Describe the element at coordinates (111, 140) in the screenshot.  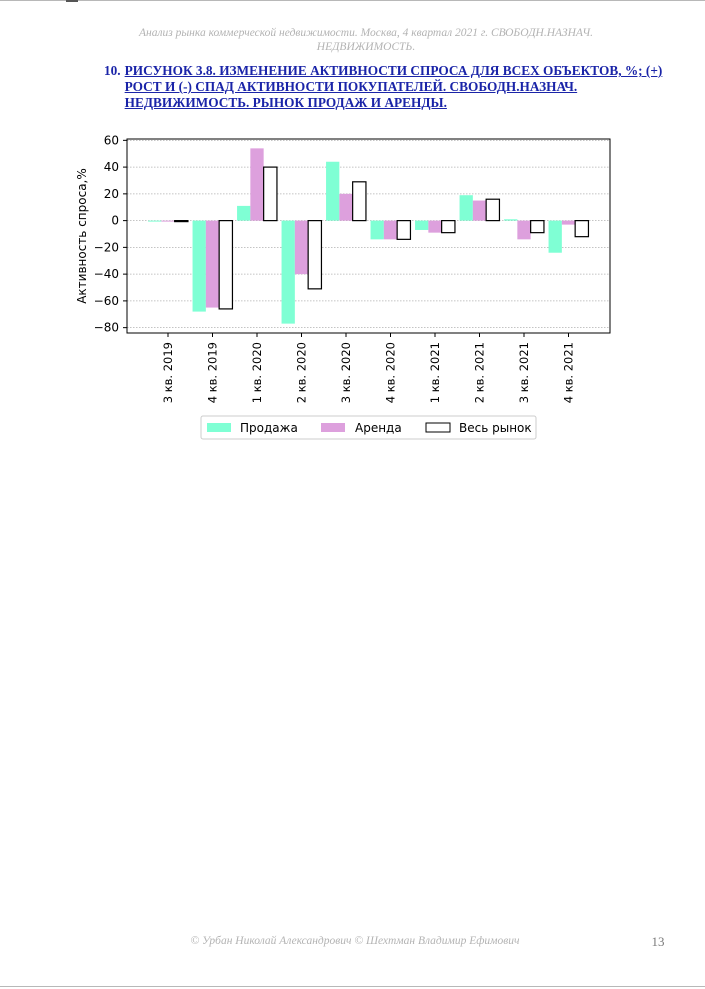
I see `y-tick-label: 60` at that location.